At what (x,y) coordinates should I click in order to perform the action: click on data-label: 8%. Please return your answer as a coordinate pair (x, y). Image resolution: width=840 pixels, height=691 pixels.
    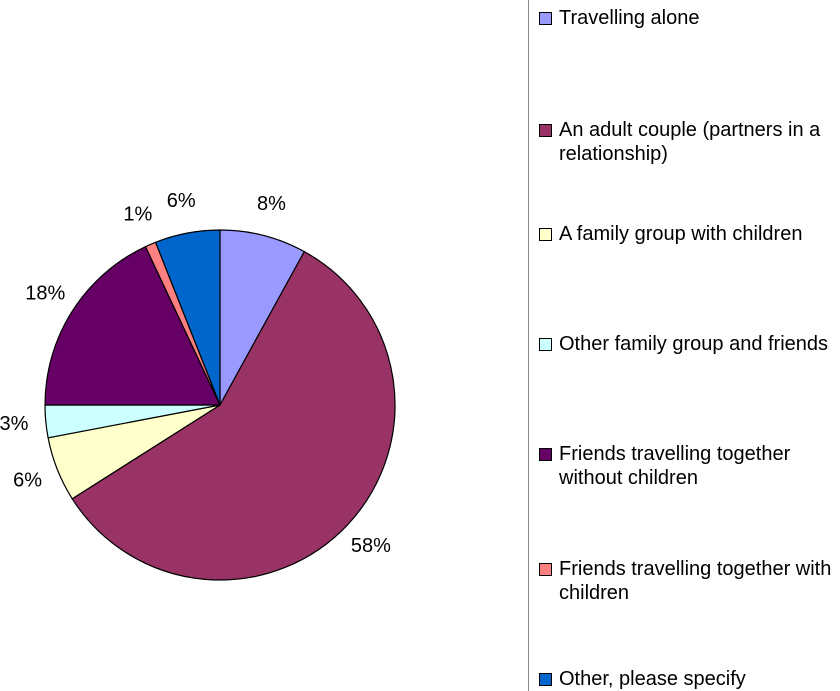
    Looking at the image, I should click on (271, 204).